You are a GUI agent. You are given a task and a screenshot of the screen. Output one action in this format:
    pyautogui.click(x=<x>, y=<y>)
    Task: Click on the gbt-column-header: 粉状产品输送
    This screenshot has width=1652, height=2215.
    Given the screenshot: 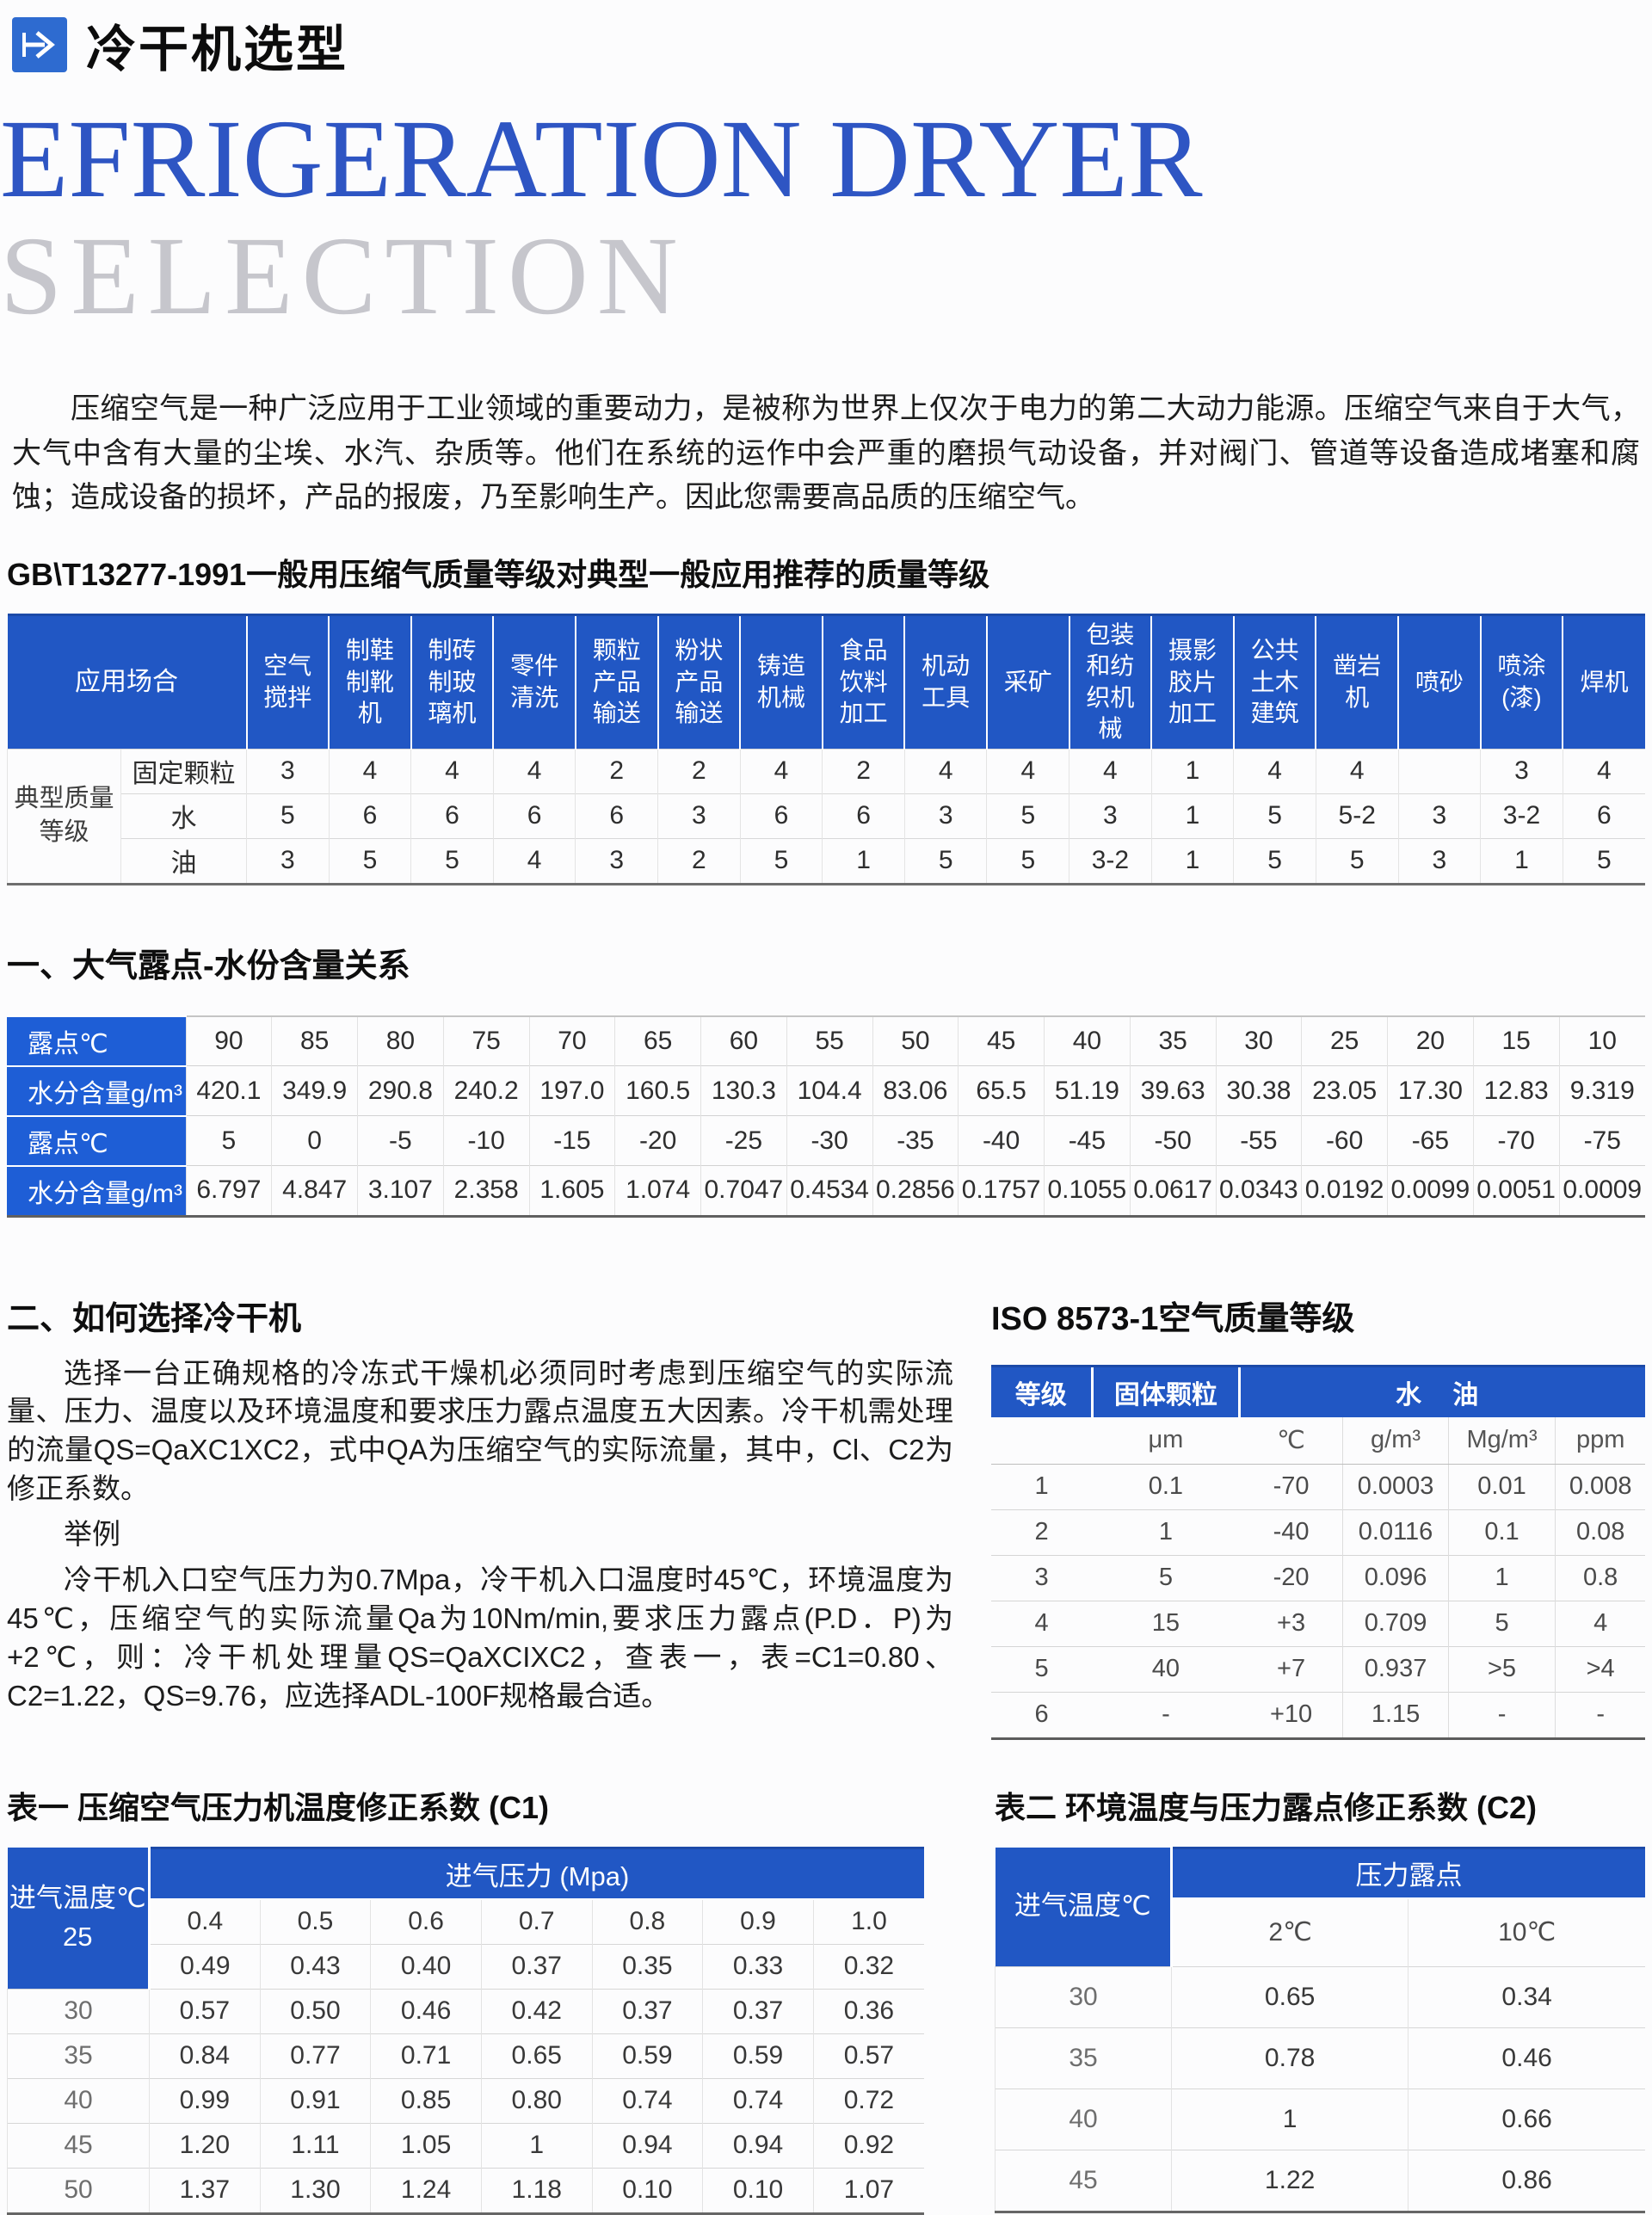 What is the action you would take?
    pyautogui.click(x=698, y=682)
    